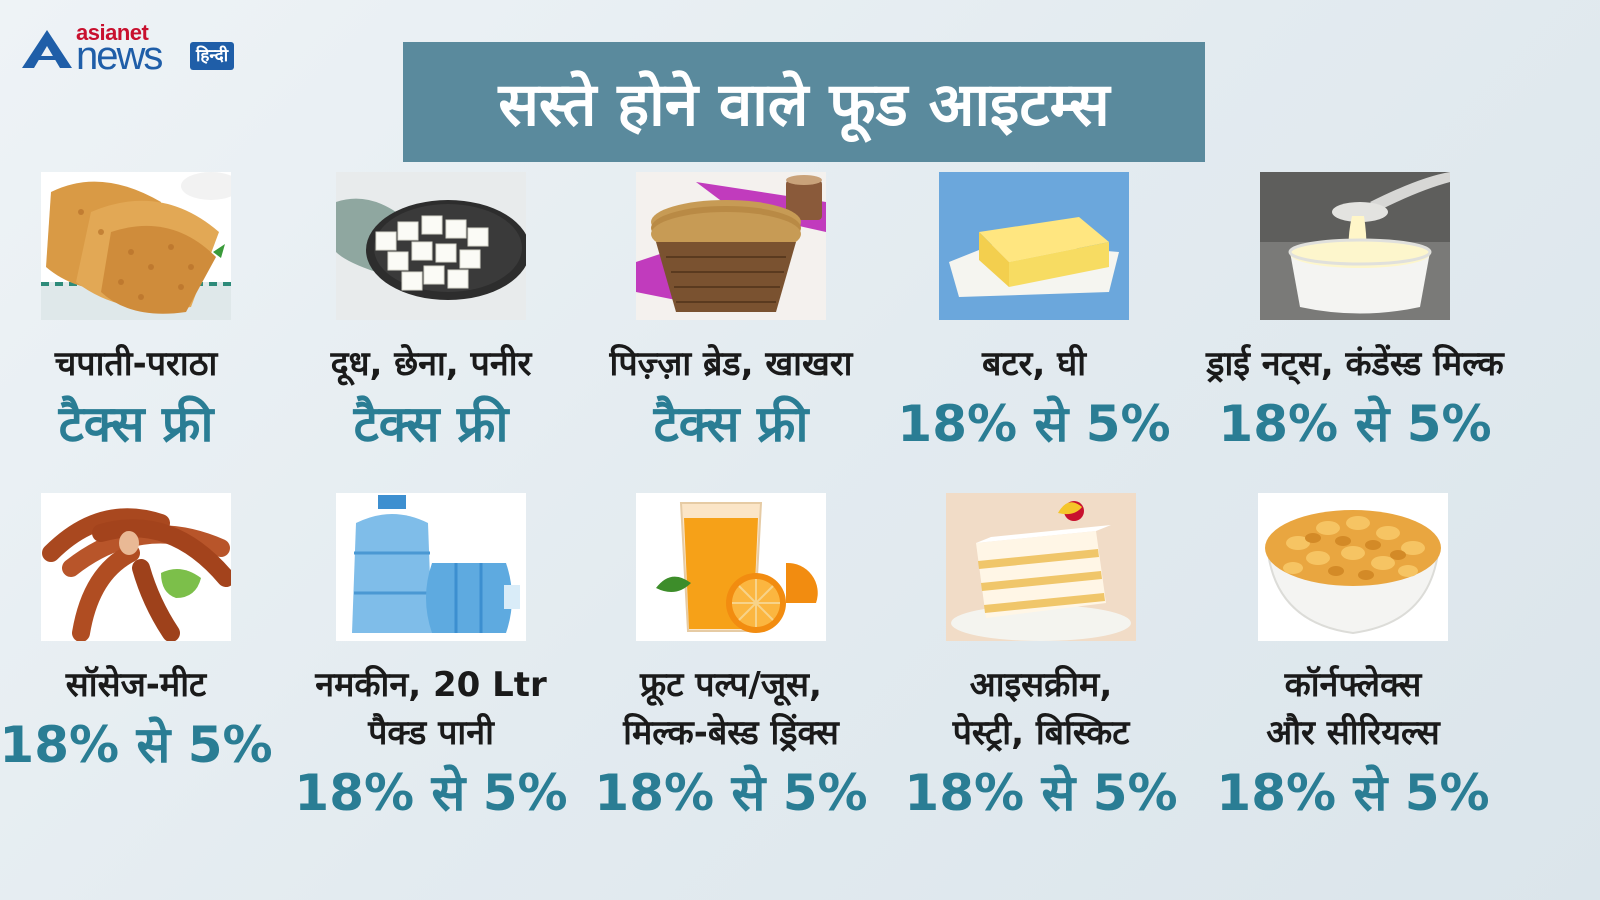  I want to click on item-name: पिज़्ज़ा ब्रेड, खाखरा, so click(731, 364).